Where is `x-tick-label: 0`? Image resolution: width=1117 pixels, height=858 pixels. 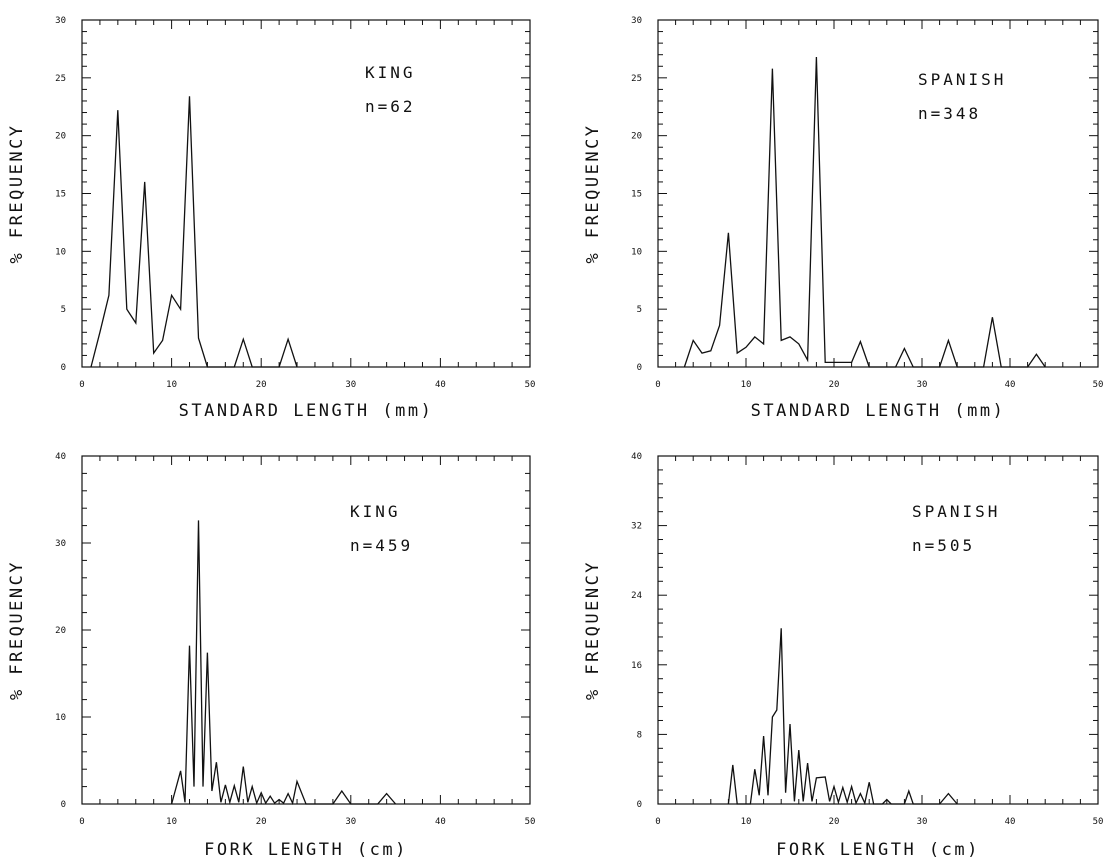 x-tick-label: 0 is located at coordinates (657, 822).